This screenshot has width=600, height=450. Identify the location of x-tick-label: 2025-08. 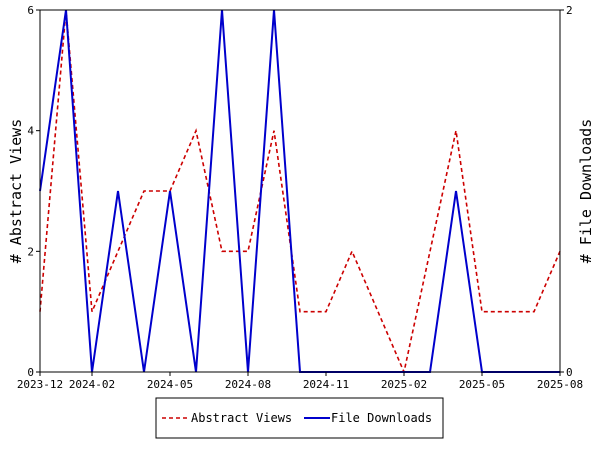
(560, 384).